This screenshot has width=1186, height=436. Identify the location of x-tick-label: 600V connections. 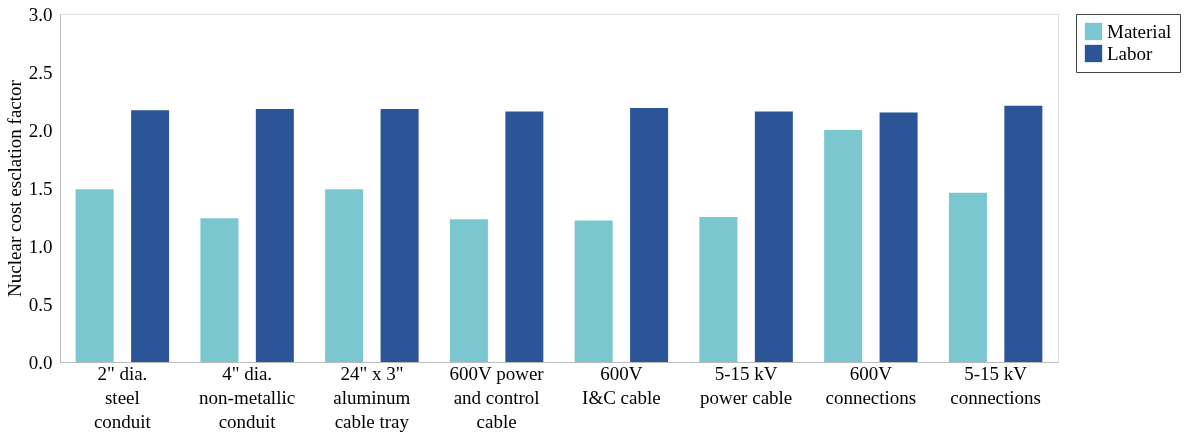
(871, 385).